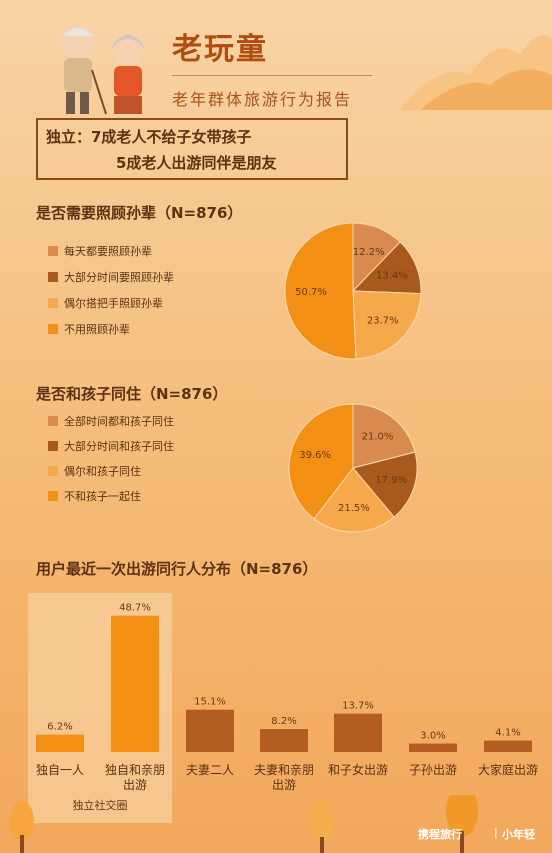 This screenshot has height=853, width=552. I want to click on legend-label: 不用照顾孙辈, so click(97, 329).